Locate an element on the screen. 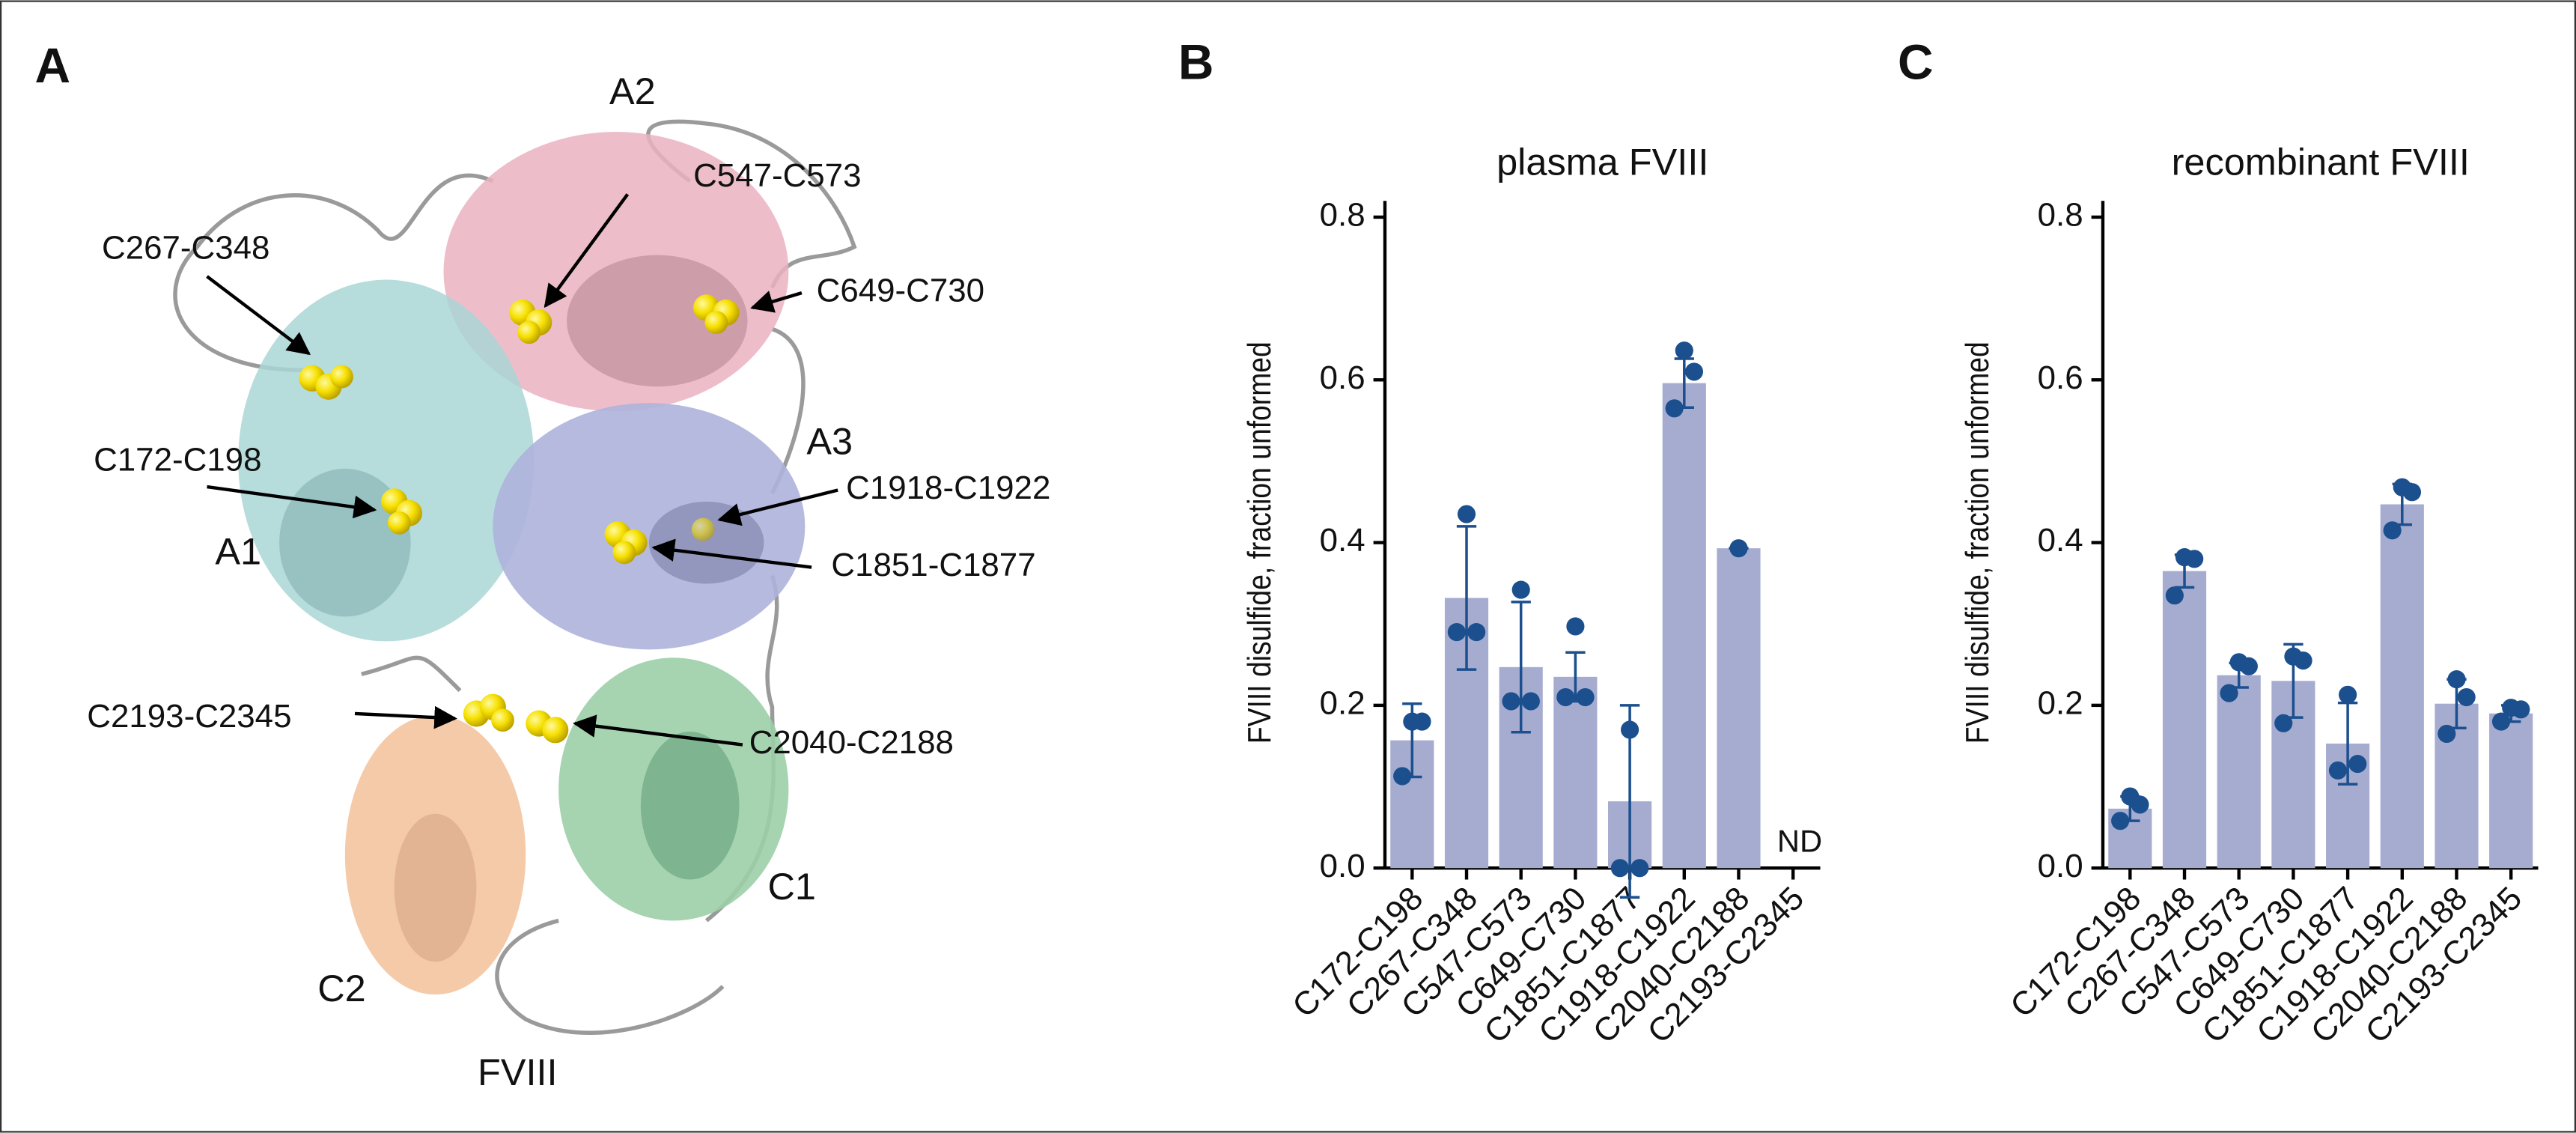  domain-label: C2 is located at coordinates (341, 988).